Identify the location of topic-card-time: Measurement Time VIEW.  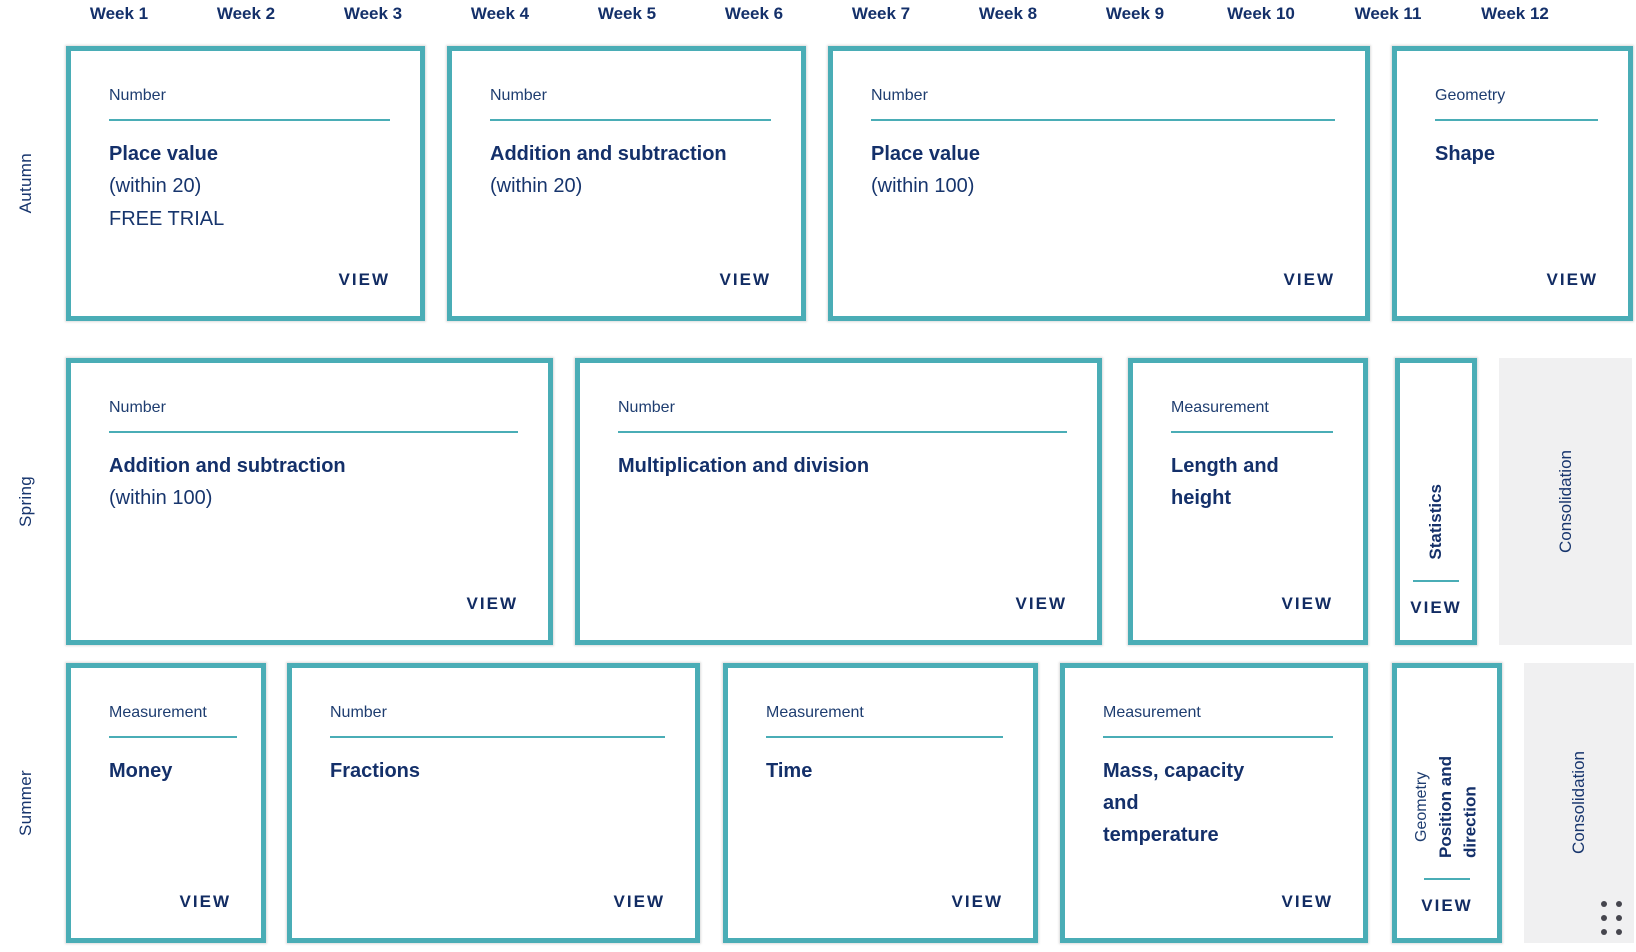
(880, 803).